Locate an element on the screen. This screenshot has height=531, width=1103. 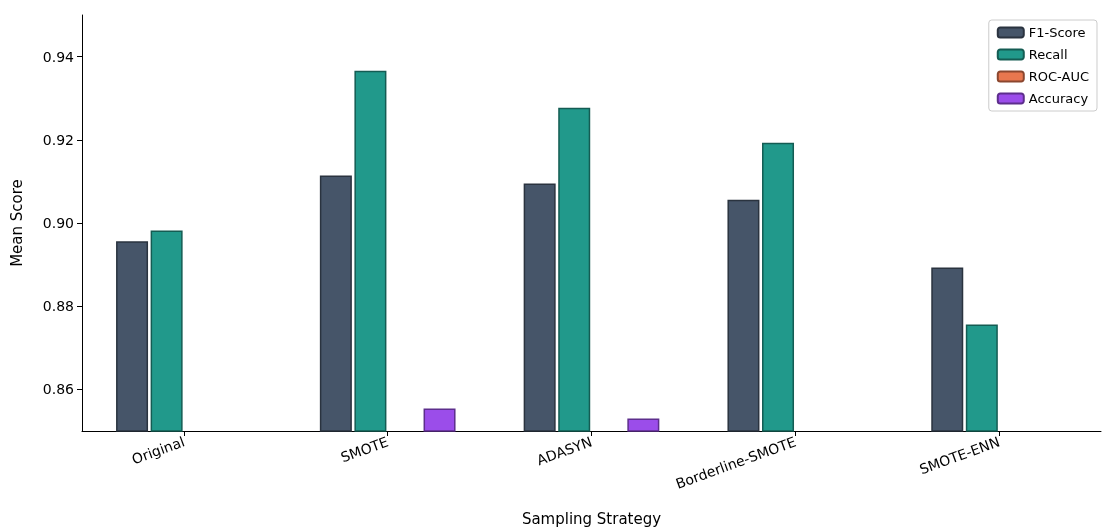
legend-label: Accuracy is located at coordinates (1058, 98).